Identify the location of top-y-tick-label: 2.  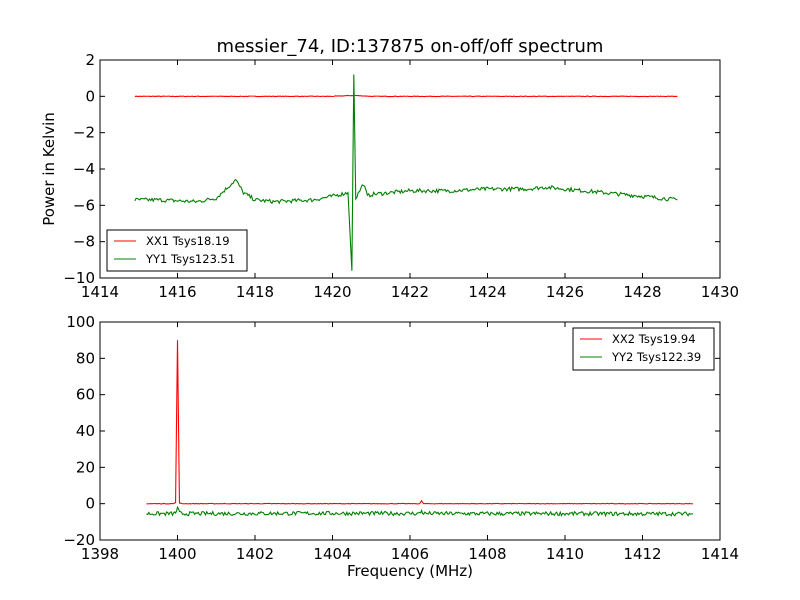
(90, 60).